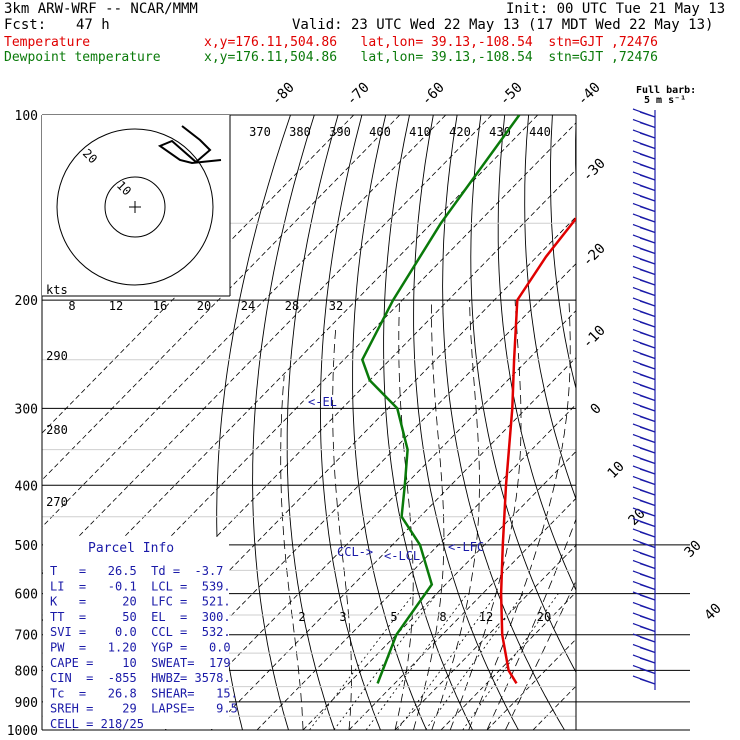 Image resolution: width=740 pixels, height=740 pixels. I want to click on parcel-info-row: Tc = 26.8 SHEAR= 15., so click(144, 693).